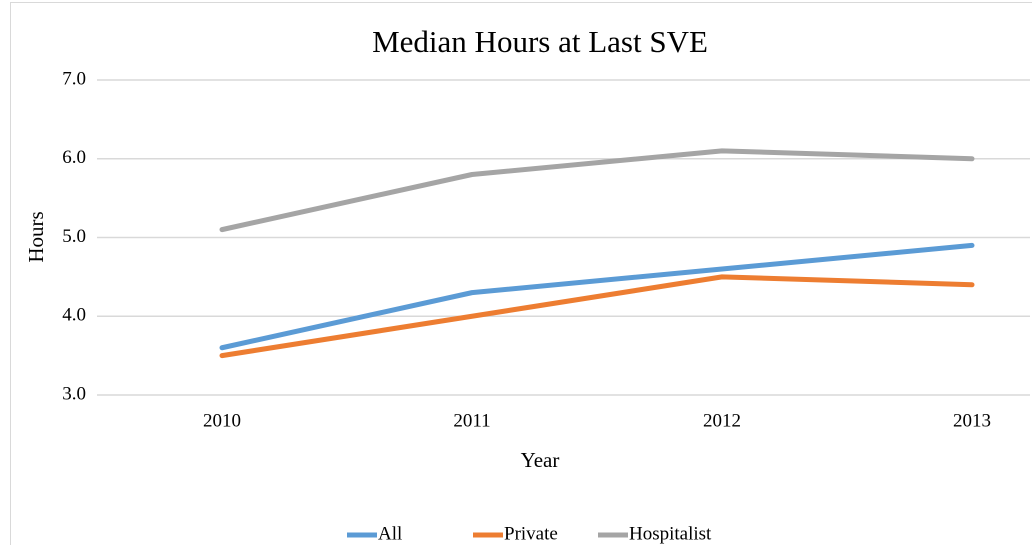  Describe the element at coordinates (74, 157) in the screenshot. I see `y-tick-label: 6.0` at that location.